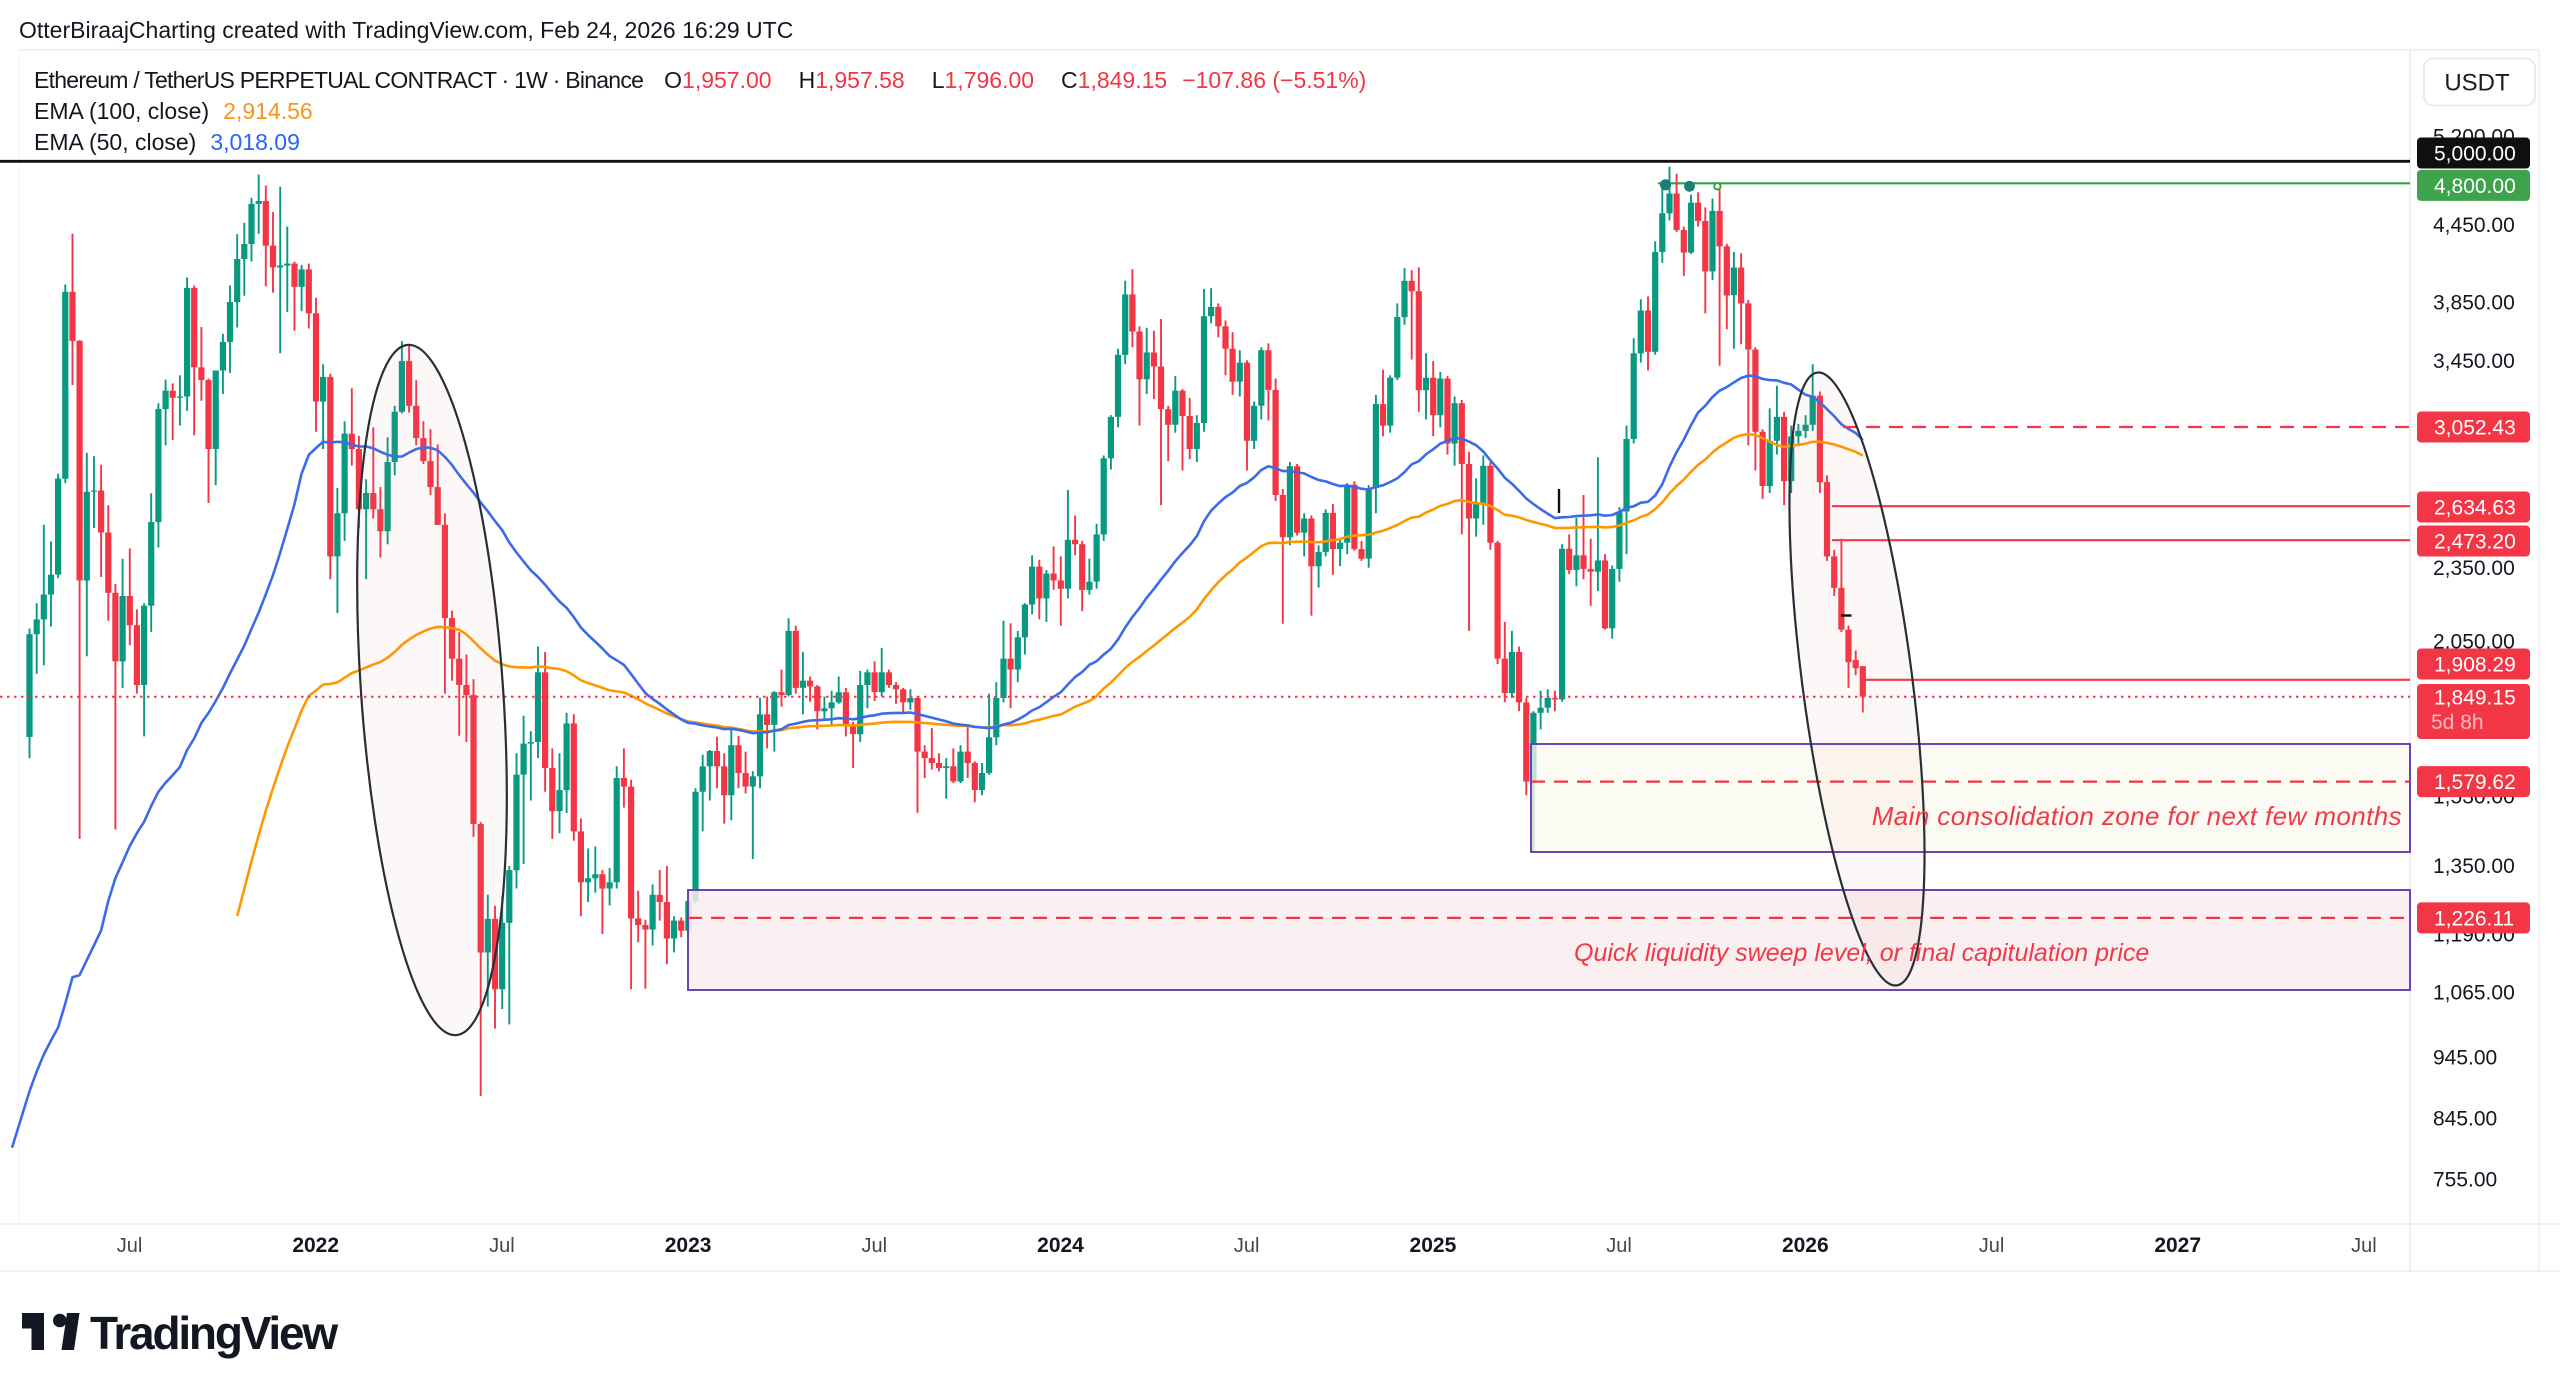 The width and height of the screenshot is (2560, 1390). Describe the element at coordinates (2474, 993) in the screenshot. I see `svg-text: 1,065.00` at that location.